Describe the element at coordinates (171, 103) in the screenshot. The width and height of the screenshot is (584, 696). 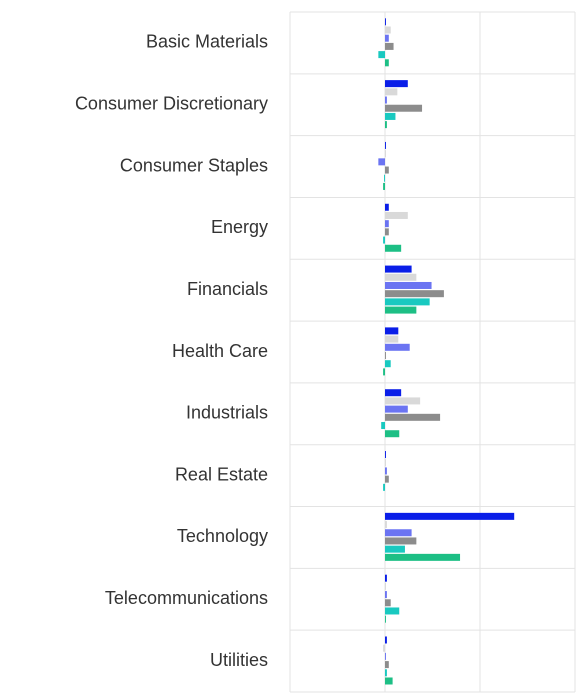
I see `y-tick-label: Consumer Discretionary` at that location.